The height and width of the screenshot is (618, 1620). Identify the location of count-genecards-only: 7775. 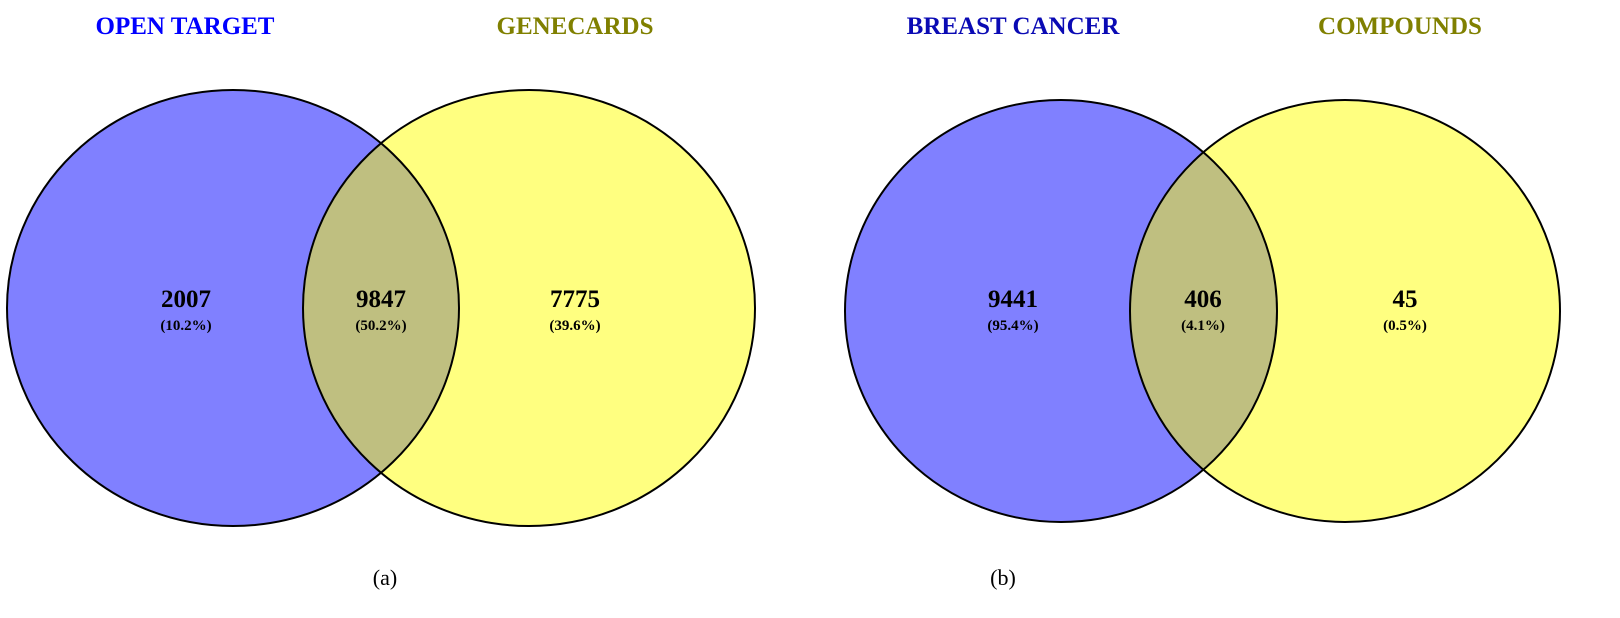
(575, 299).